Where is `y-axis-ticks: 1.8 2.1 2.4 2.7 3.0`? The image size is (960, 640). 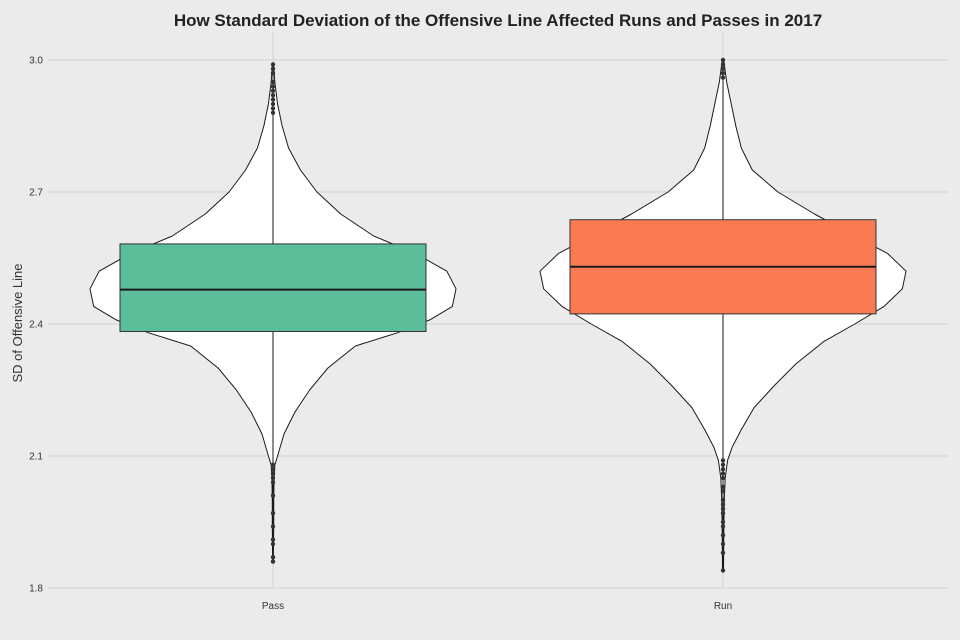 y-axis-ticks: 1.8 2.1 2.4 2.7 3.0 is located at coordinates (36, 325).